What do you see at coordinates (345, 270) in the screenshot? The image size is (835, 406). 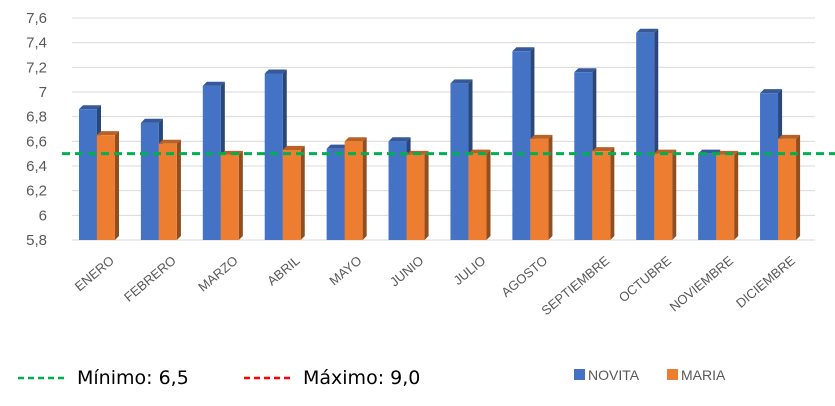 I see `x-category-label: MAYO` at bounding box center [345, 270].